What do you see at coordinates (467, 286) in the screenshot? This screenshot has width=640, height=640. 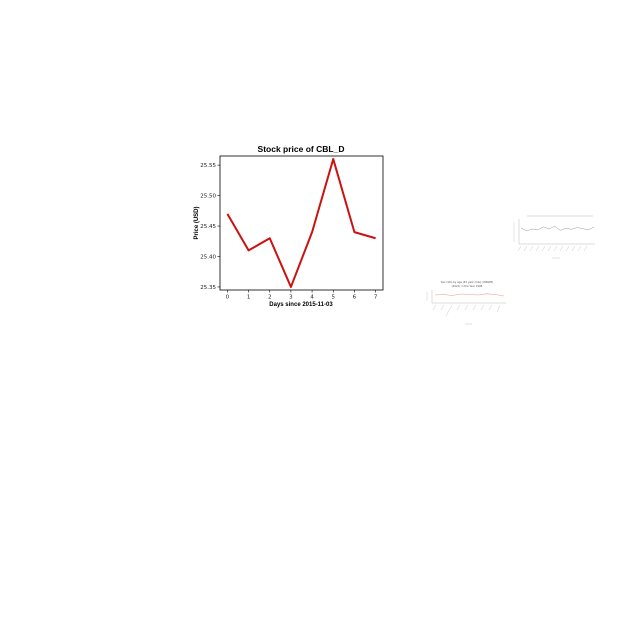 I see `thumbnail-title-line-2: (2021) in the Year 1998` at bounding box center [467, 286].